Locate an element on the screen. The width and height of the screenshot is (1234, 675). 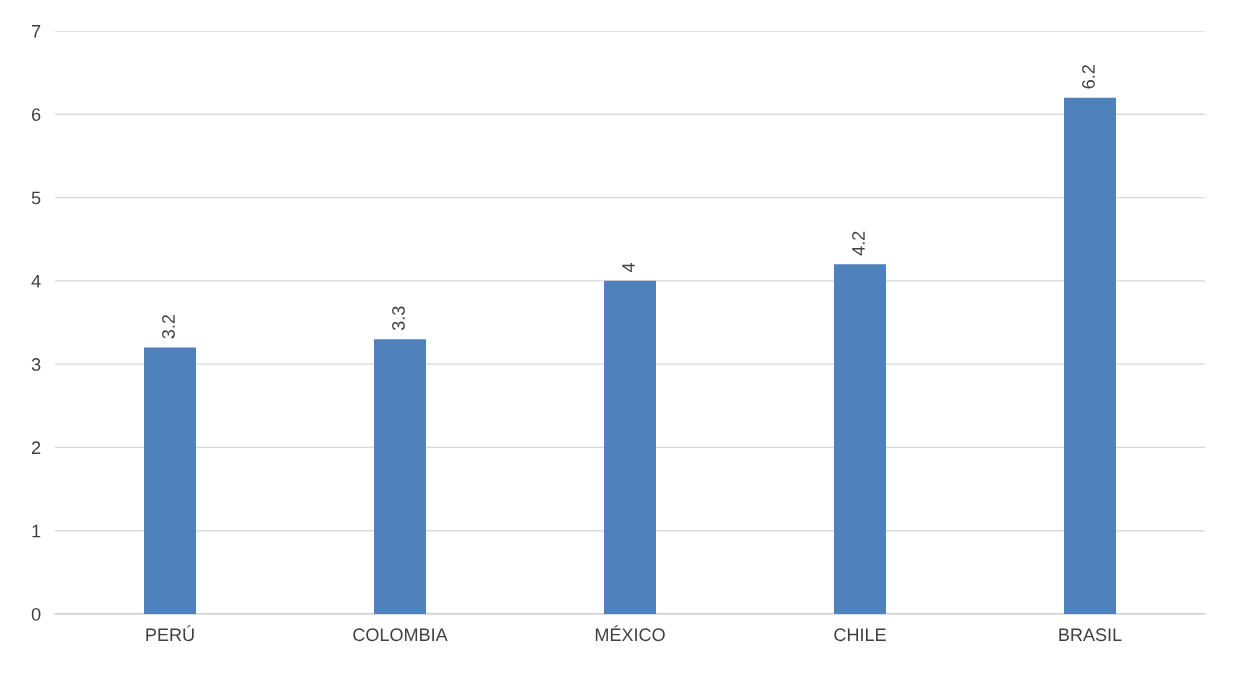
data-label: 6.2 is located at coordinates (1088, 77).